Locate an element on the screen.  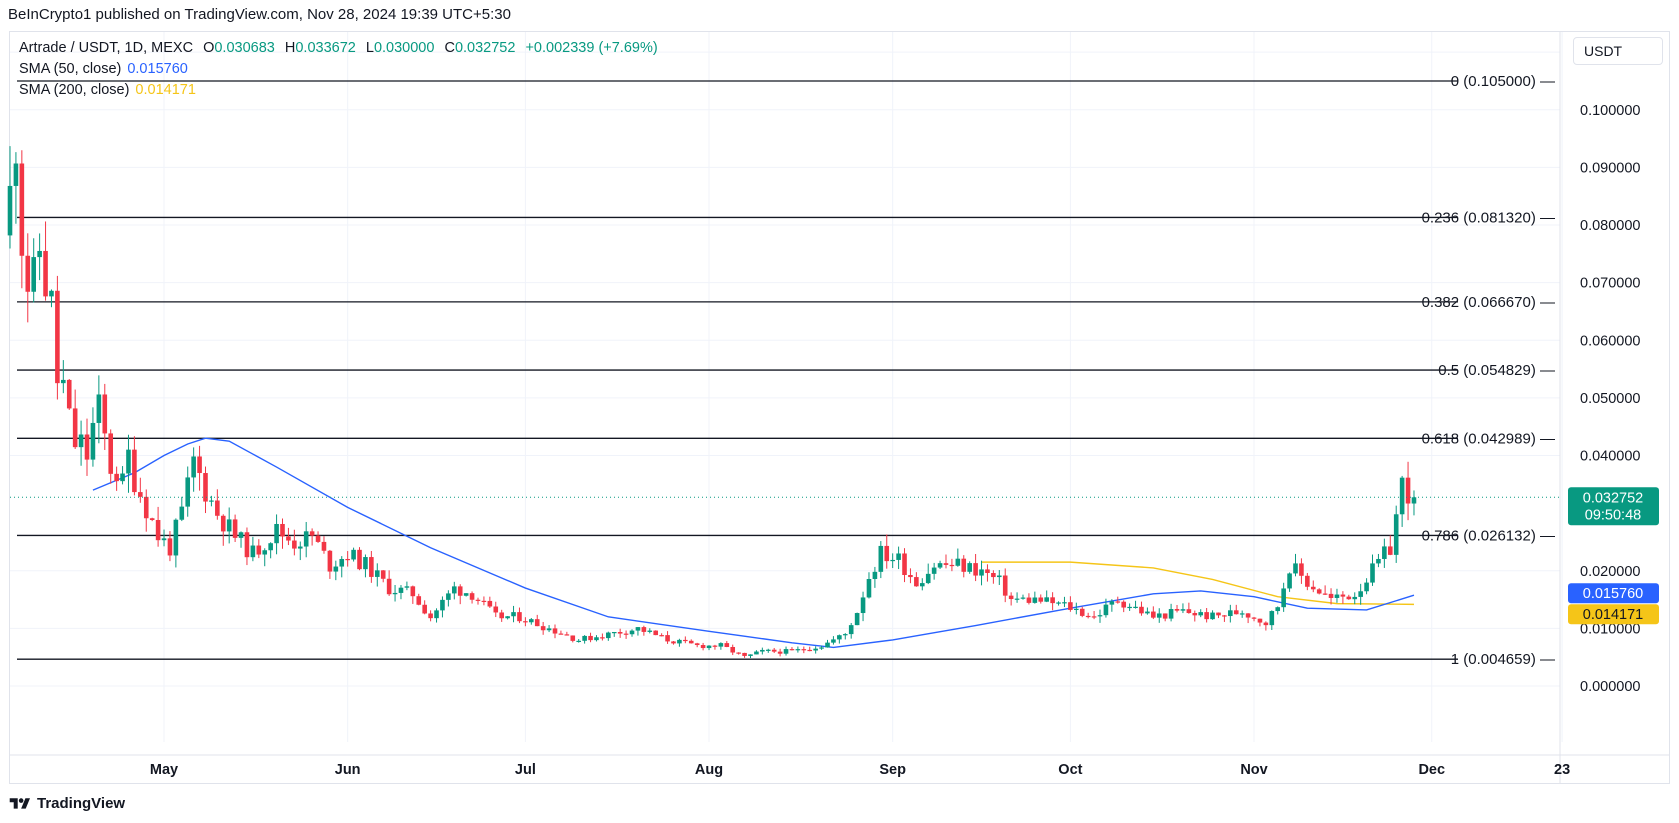
y-tick-label: 0.000000 is located at coordinates (1610, 687).